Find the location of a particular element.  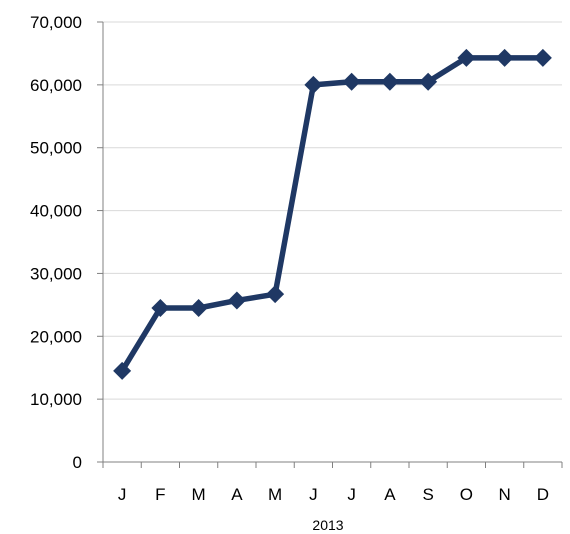

x-tick-label: D is located at coordinates (543, 494).